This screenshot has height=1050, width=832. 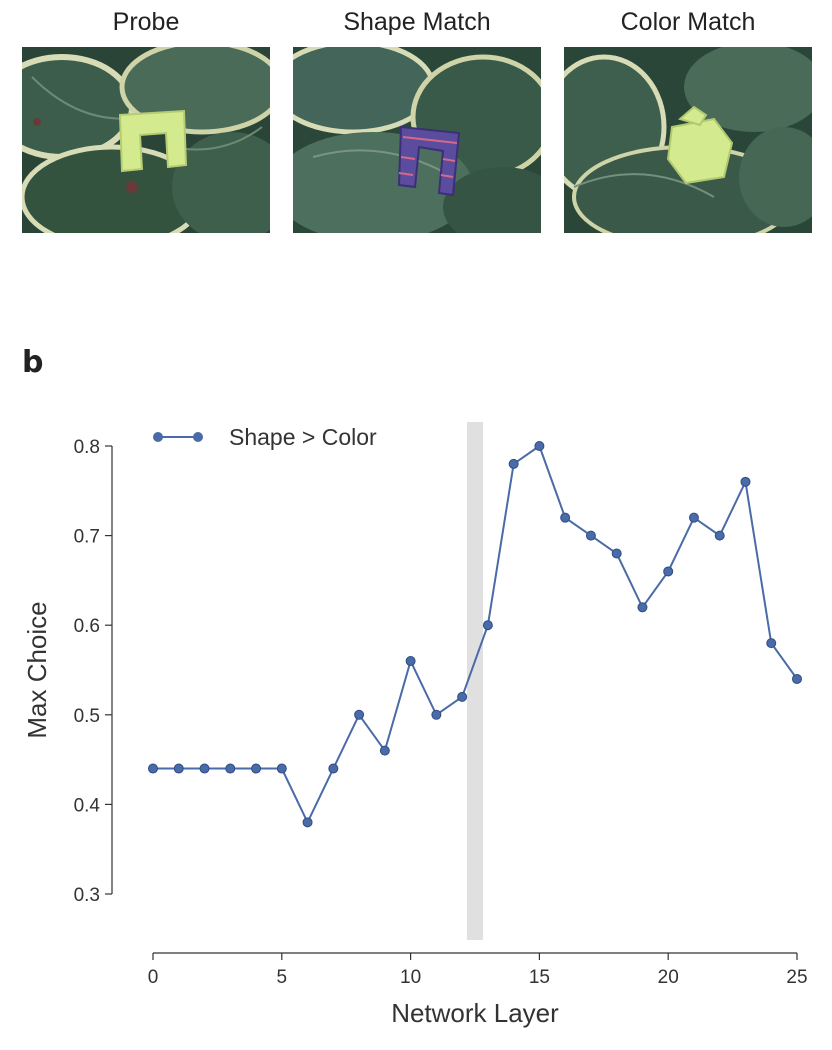 What do you see at coordinates (303, 437) in the screenshot?
I see `legend-label: Shape > Color` at bounding box center [303, 437].